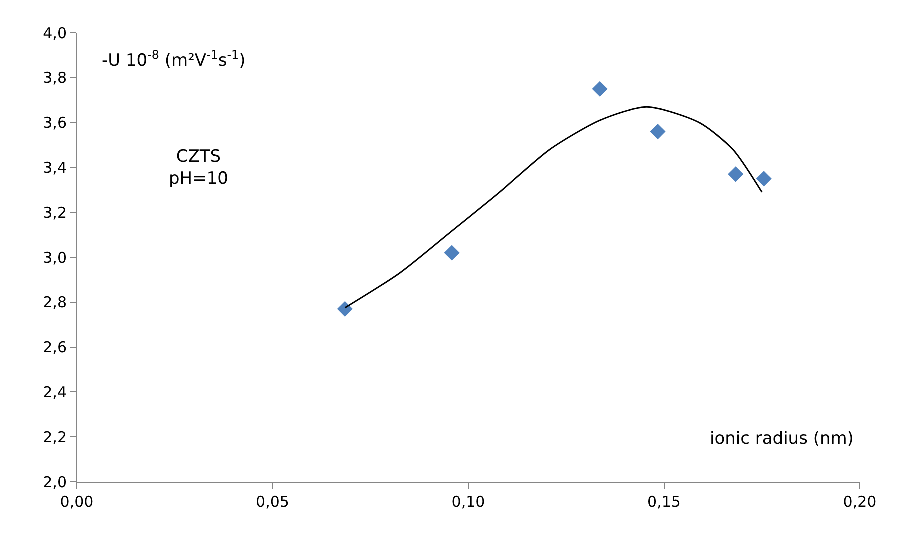 The height and width of the screenshot is (546, 902). I want to click on x-axis-title: ionic radius (nm), so click(782, 439).